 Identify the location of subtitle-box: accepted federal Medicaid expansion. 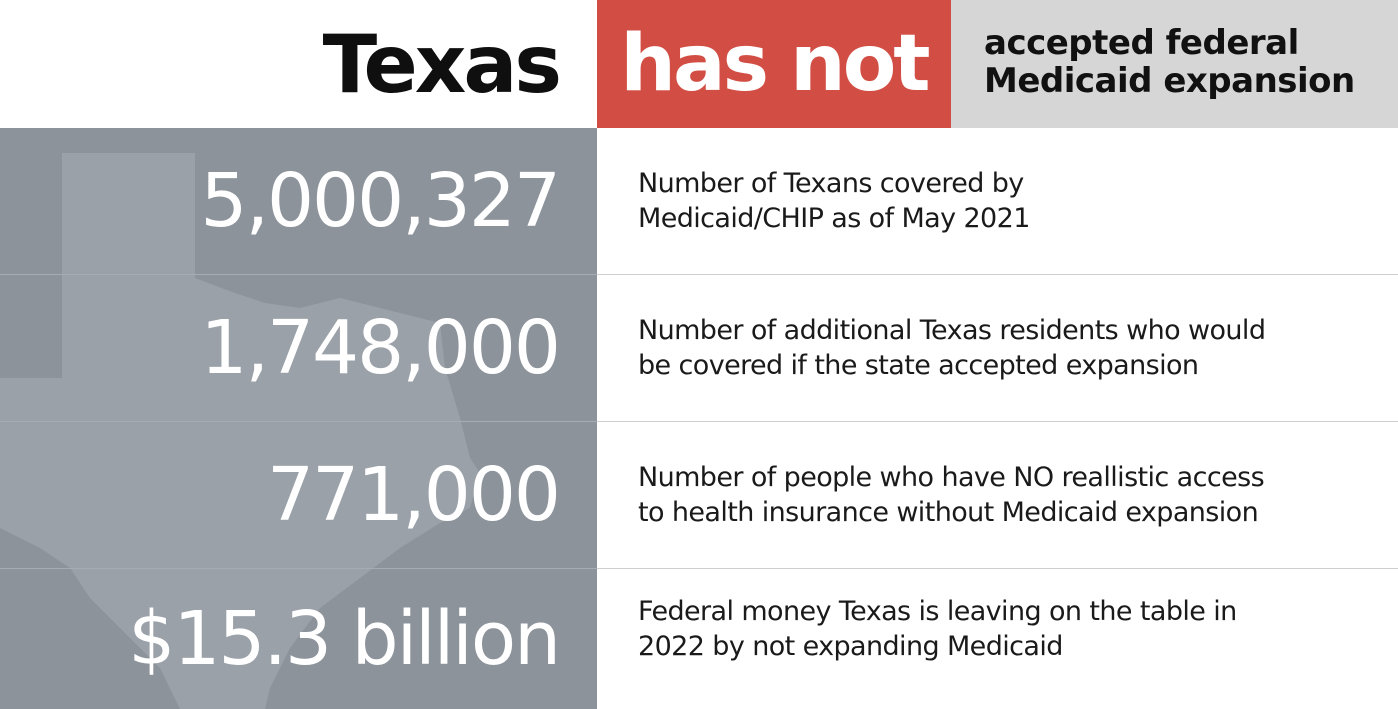
(1174, 64).